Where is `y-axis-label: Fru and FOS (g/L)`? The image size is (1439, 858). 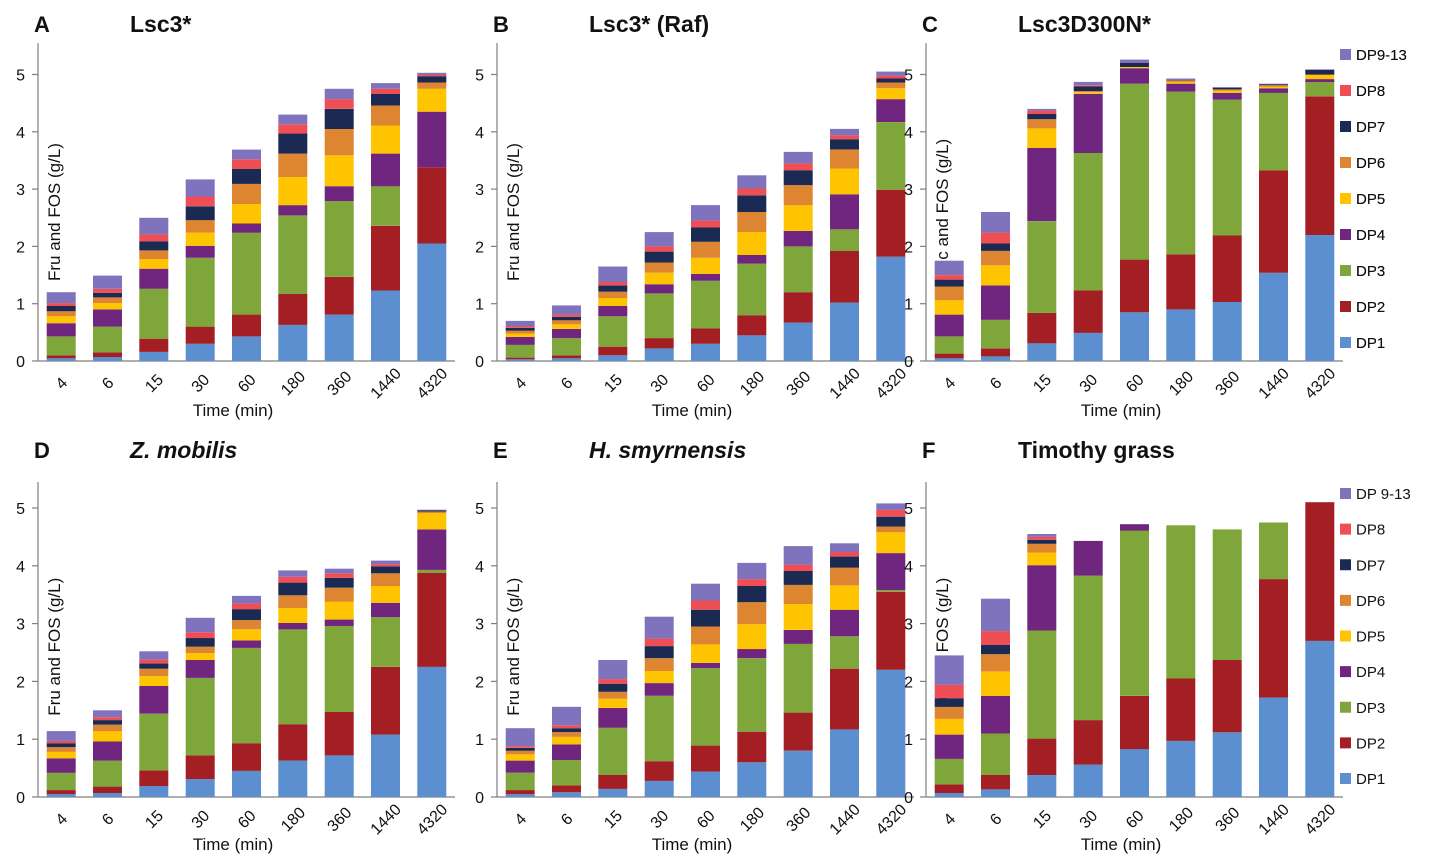
y-axis-label: Fru and FOS (g/L) is located at coordinates (513, 212).